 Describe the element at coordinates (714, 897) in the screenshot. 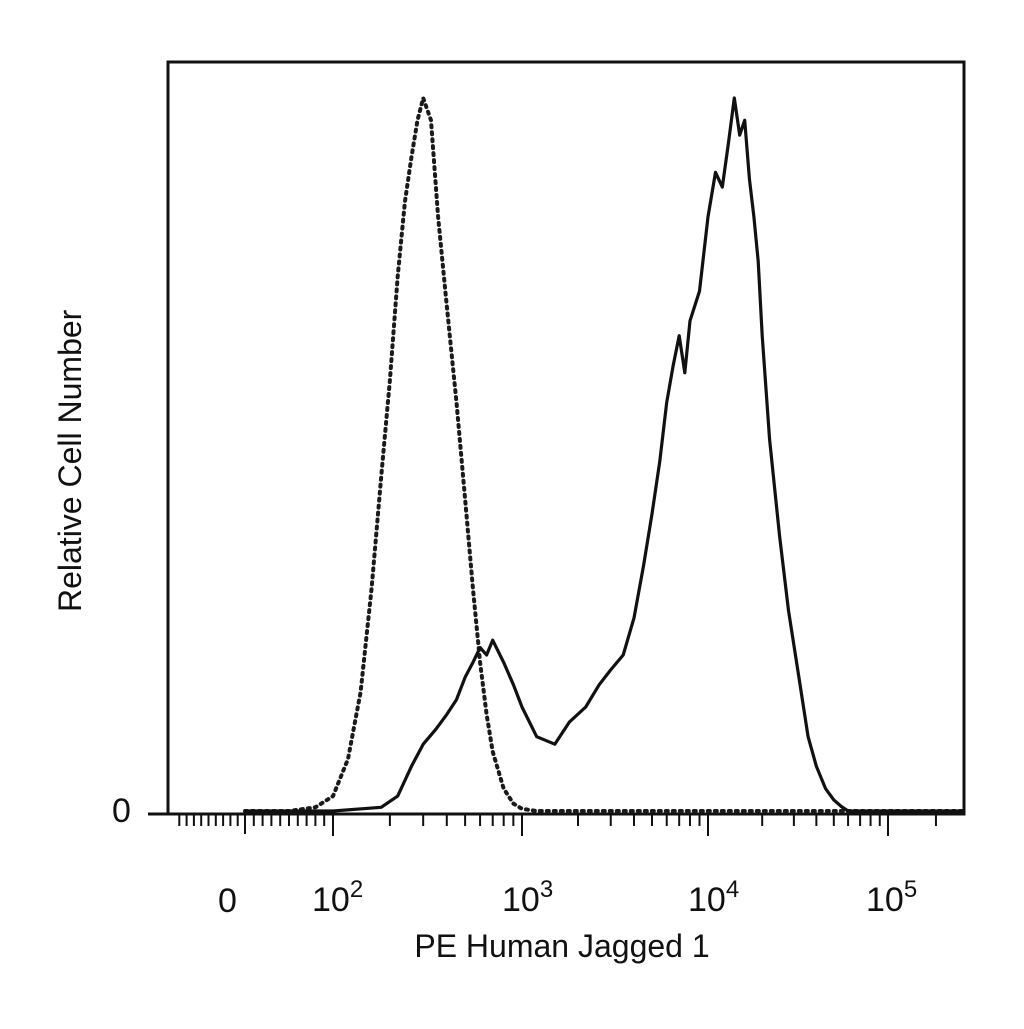

I see `x-tick-label-1e4: 10⁴` at that location.